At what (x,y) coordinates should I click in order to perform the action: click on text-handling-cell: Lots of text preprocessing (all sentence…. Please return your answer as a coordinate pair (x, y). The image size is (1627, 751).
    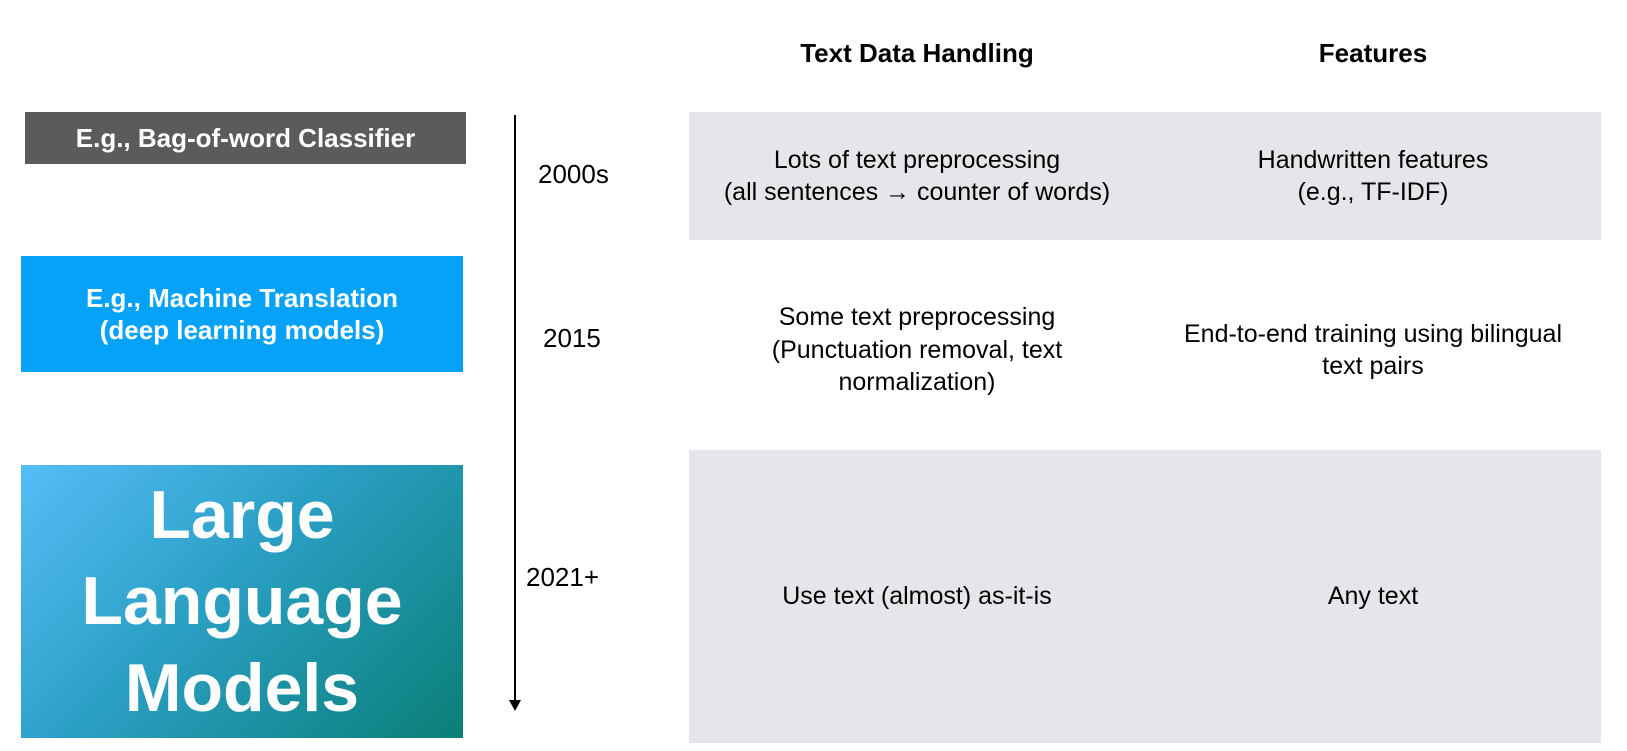
    Looking at the image, I should click on (917, 176).